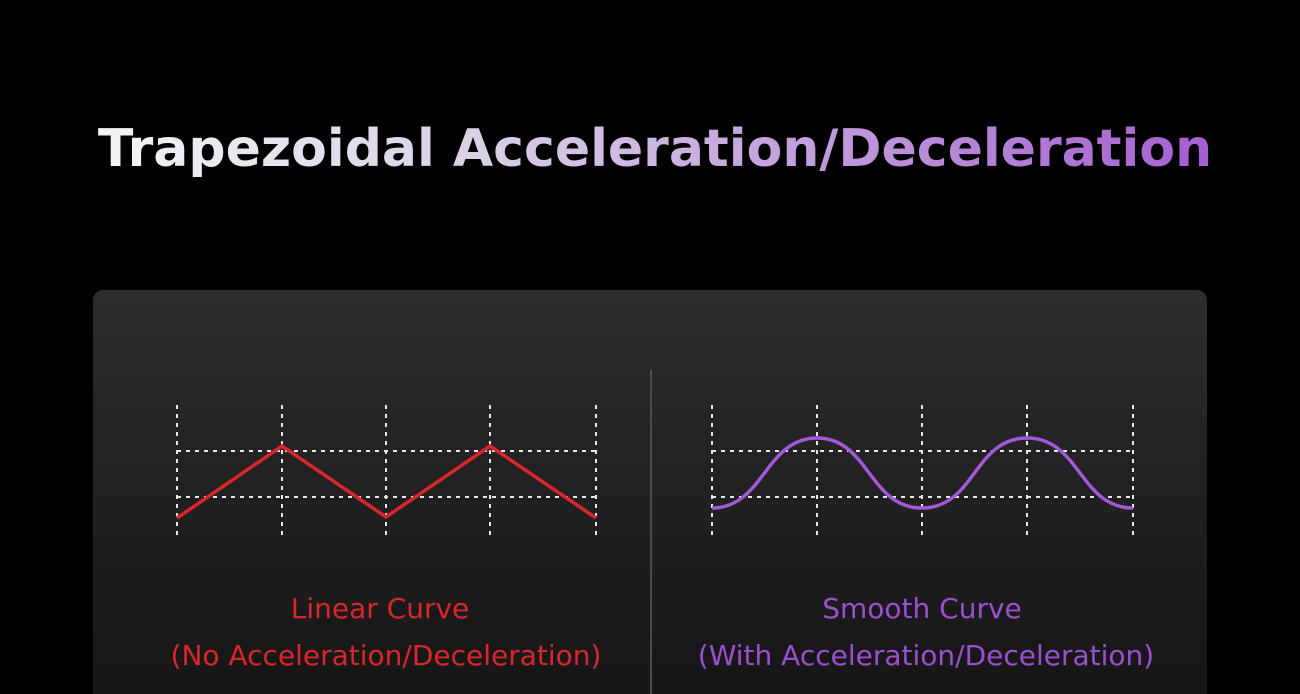  I want to click on panel-sublabel: (No Acceleration/Deceleration), so click(386, 655).